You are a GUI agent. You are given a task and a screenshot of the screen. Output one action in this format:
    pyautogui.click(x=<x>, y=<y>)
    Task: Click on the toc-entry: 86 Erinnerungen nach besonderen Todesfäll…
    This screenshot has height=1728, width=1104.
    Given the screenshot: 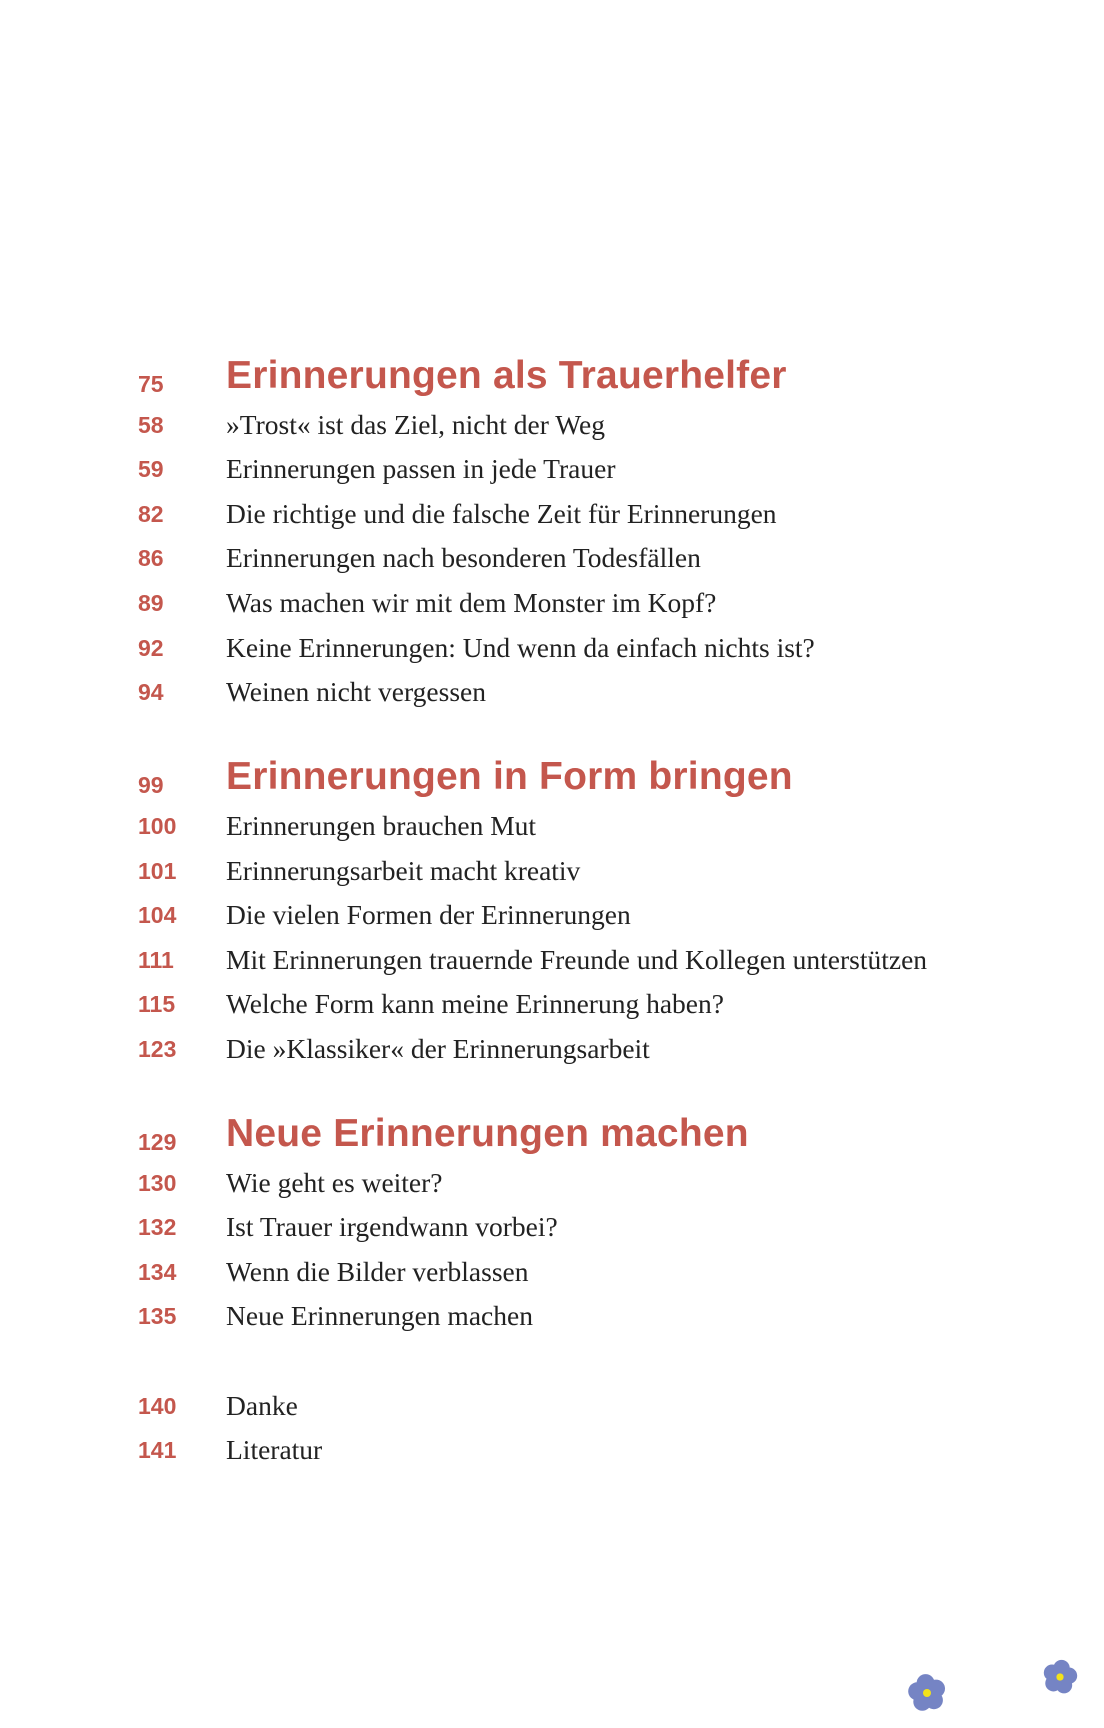 What is the action you would take?
    pyautogui.click(x=552, y=558)
    